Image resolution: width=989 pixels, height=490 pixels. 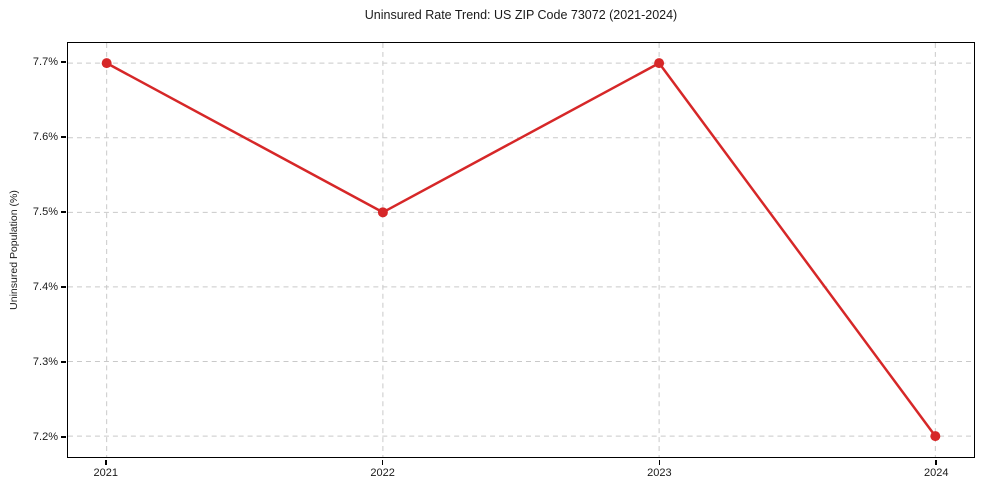 I want to click on y-tick-label: 7.7%, so click(x=45, y=62).